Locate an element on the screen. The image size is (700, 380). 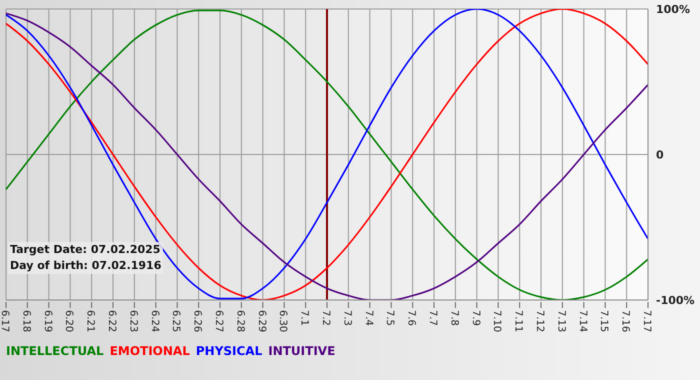
x-tick-label: 6.22 is located at coordinates (111, 321).